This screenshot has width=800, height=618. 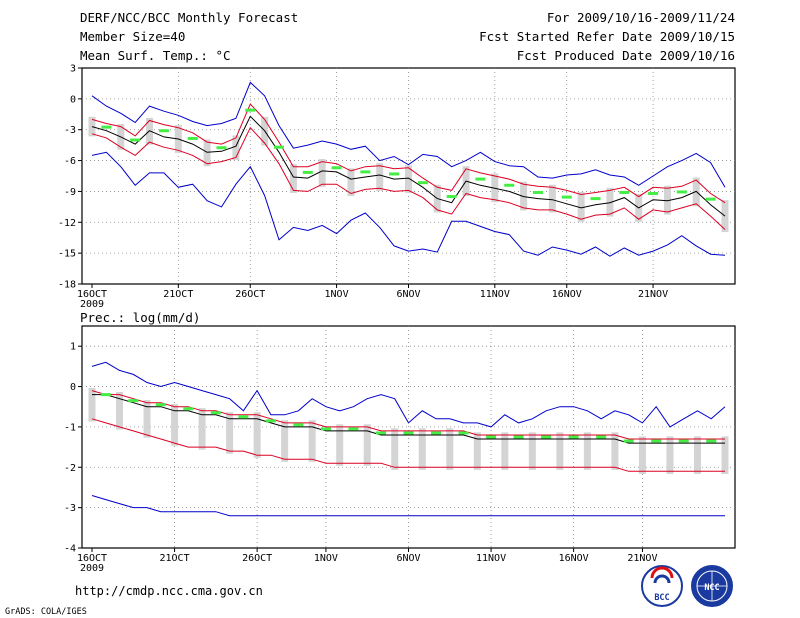 I want to click on y-tick-label: 1, so click(x=73, y=347).